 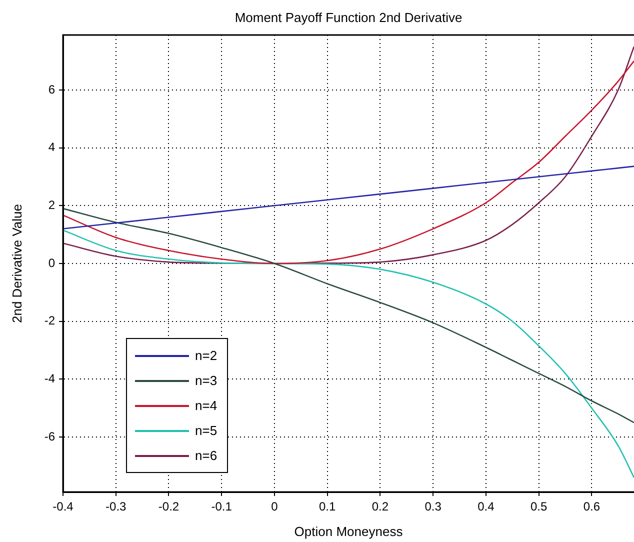 I want to click on x-tick-label: 0, so click(x=274, y=507).